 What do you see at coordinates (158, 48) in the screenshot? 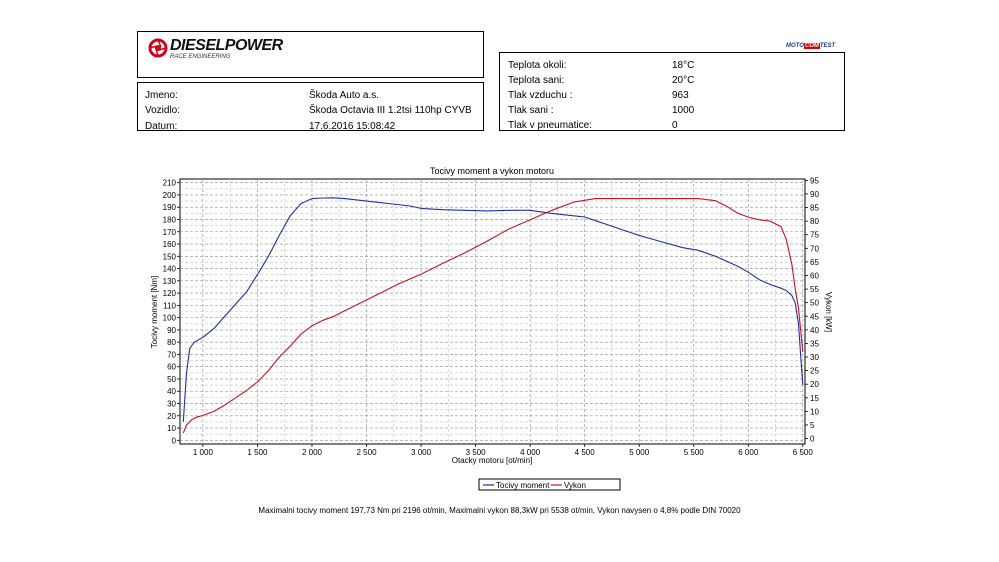
I see `turbo-logo-icon` at bounding box center [158, 48].